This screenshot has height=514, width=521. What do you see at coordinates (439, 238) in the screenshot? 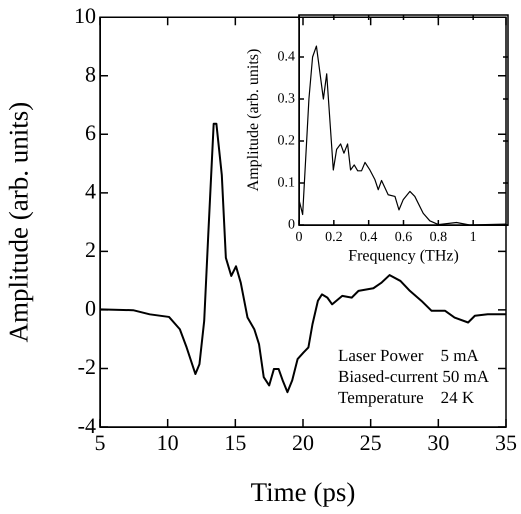
I see `x-tick-label: 0.8` at bounding box center [439, 238].